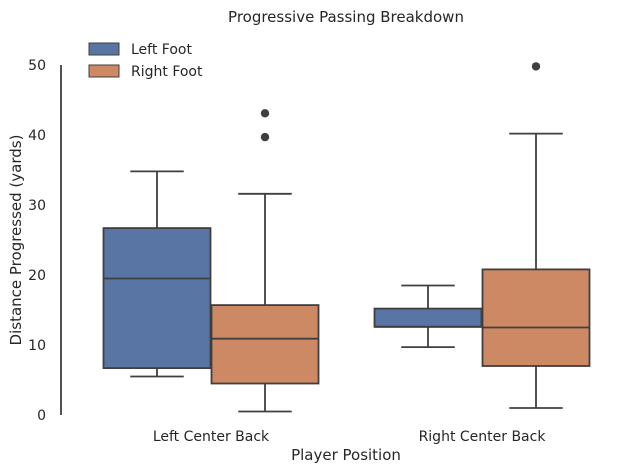 The width and height of the screenshot is (627, 473). Describe the element at coordinates (41, 416) in the screenshot. I see `y-tick-label: 0` at that location.